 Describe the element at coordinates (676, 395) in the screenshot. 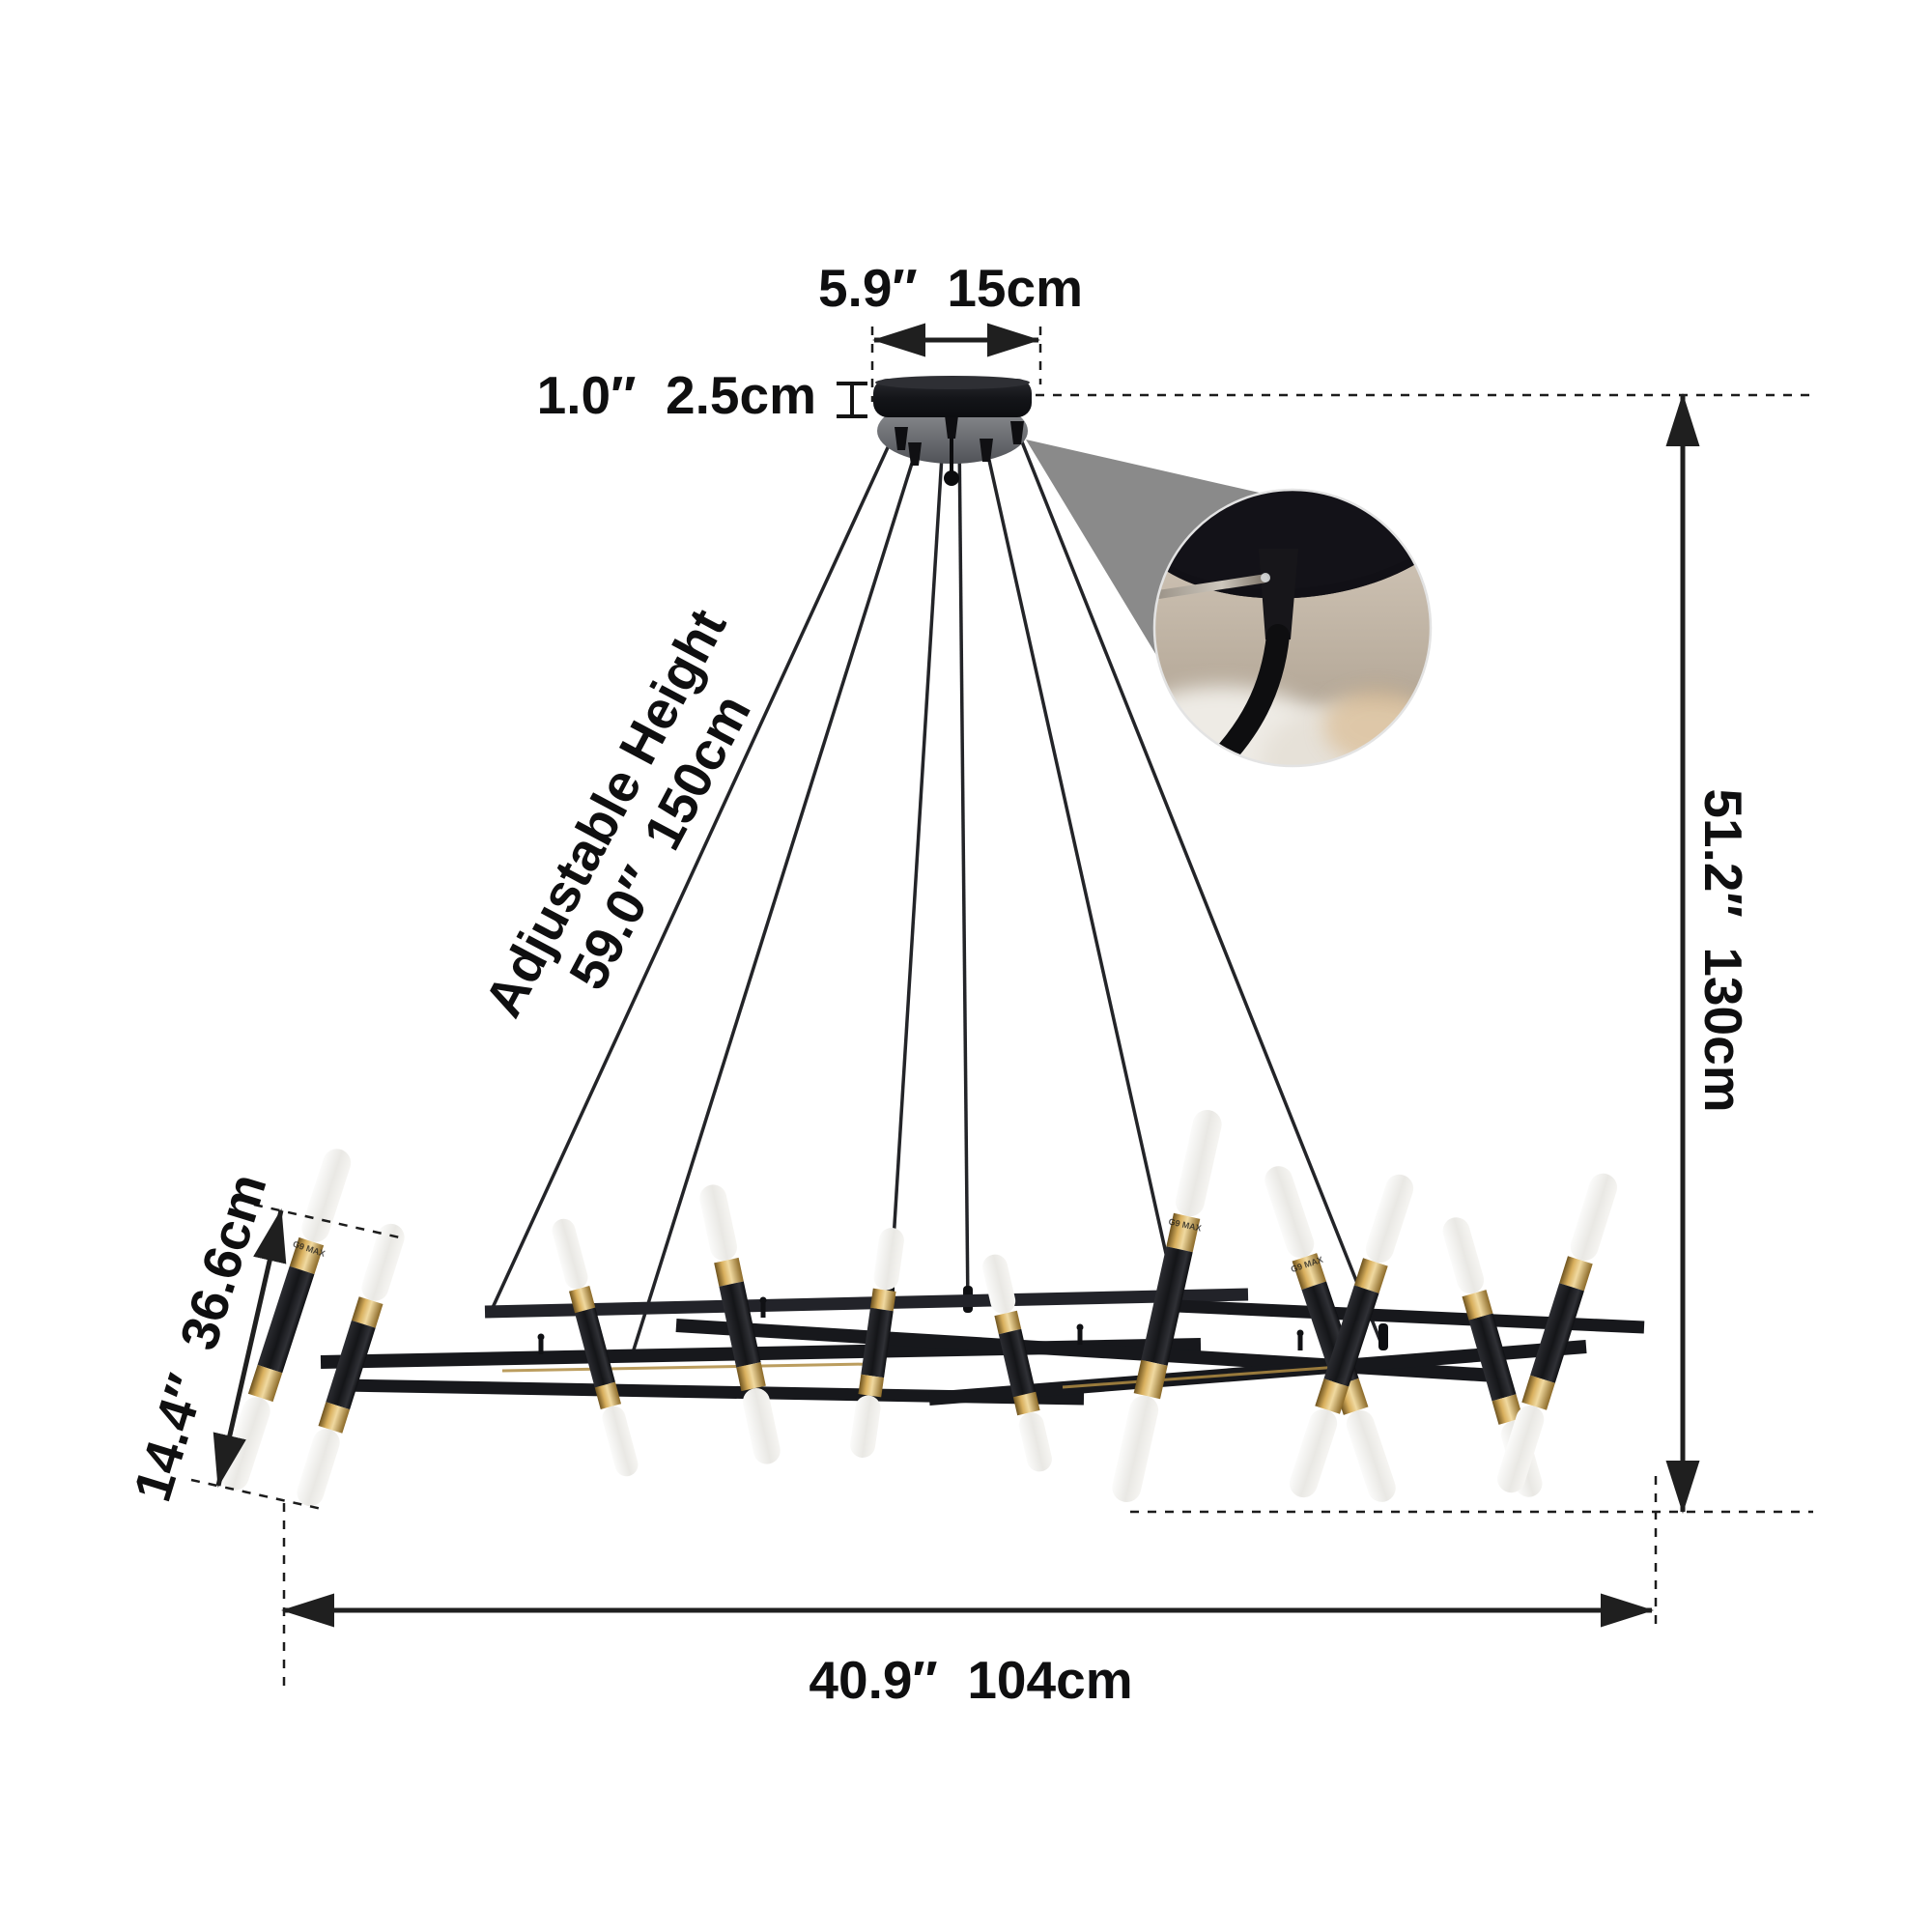

I see `canopy-height-label: 1.0″ 2.5cm` at that location.